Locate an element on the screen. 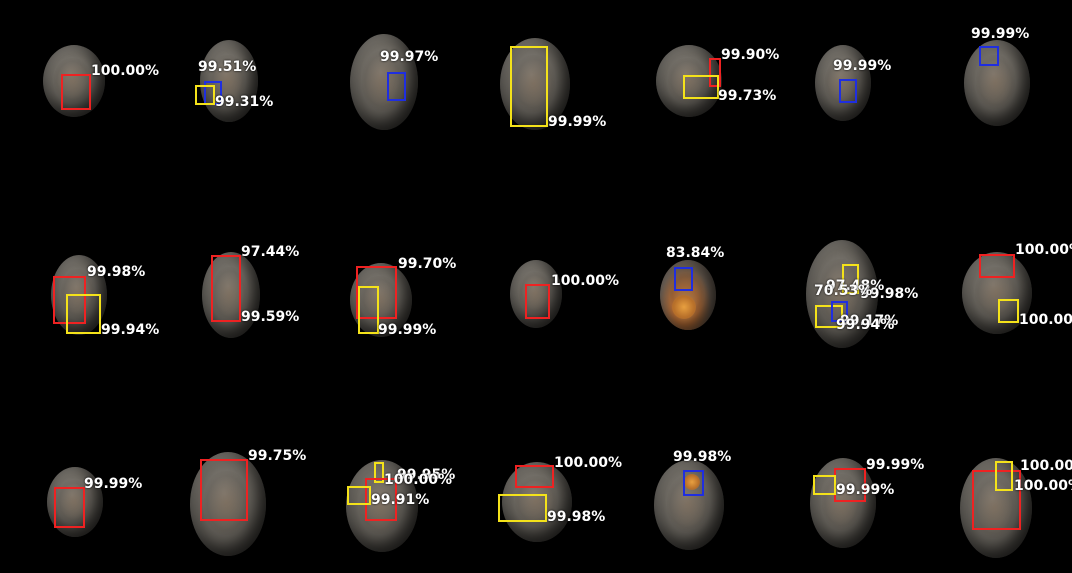 This screenshot has height=573, width=1072. confidence-label: 70.53% is located at coordinates (843, 291).